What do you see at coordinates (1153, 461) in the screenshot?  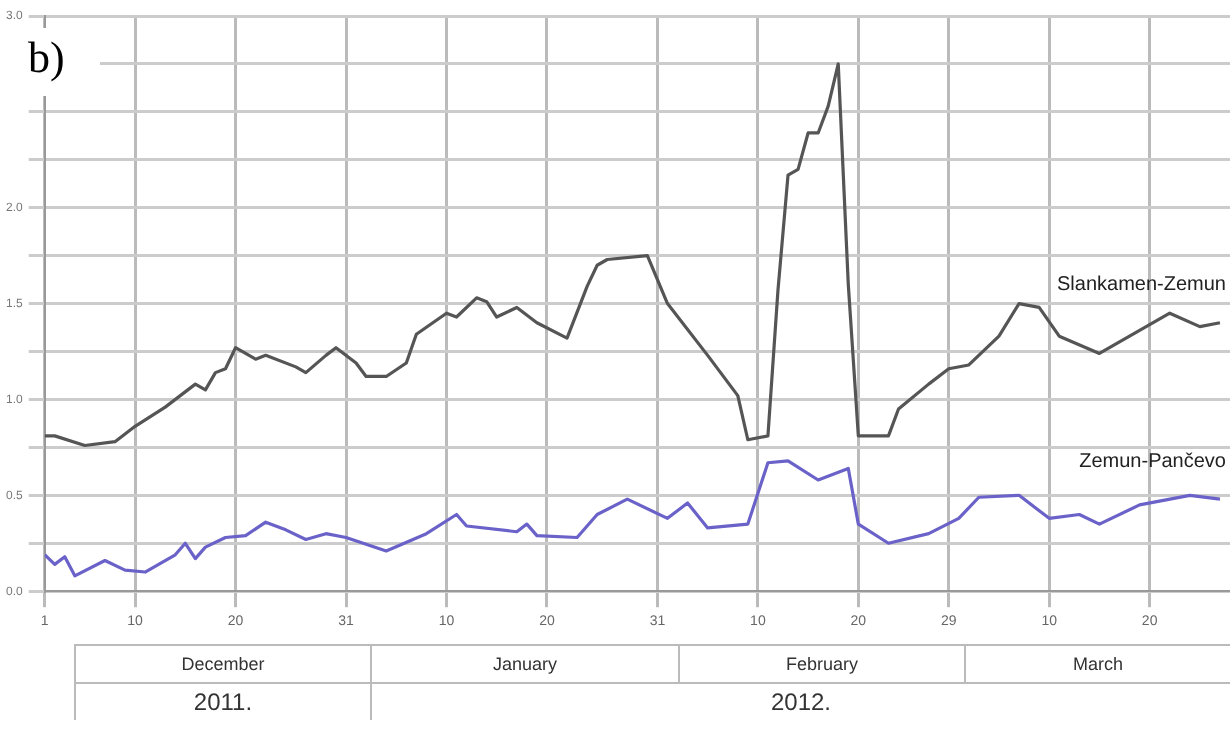 I see `series-label: Zemun-Pančevo` at bounding box center [1153, 461].